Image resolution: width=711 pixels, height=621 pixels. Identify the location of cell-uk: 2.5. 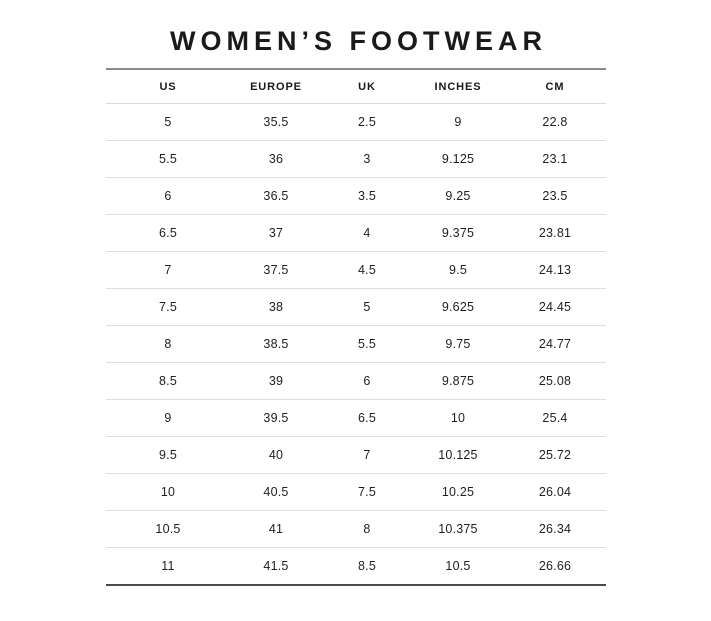
(367, 122).